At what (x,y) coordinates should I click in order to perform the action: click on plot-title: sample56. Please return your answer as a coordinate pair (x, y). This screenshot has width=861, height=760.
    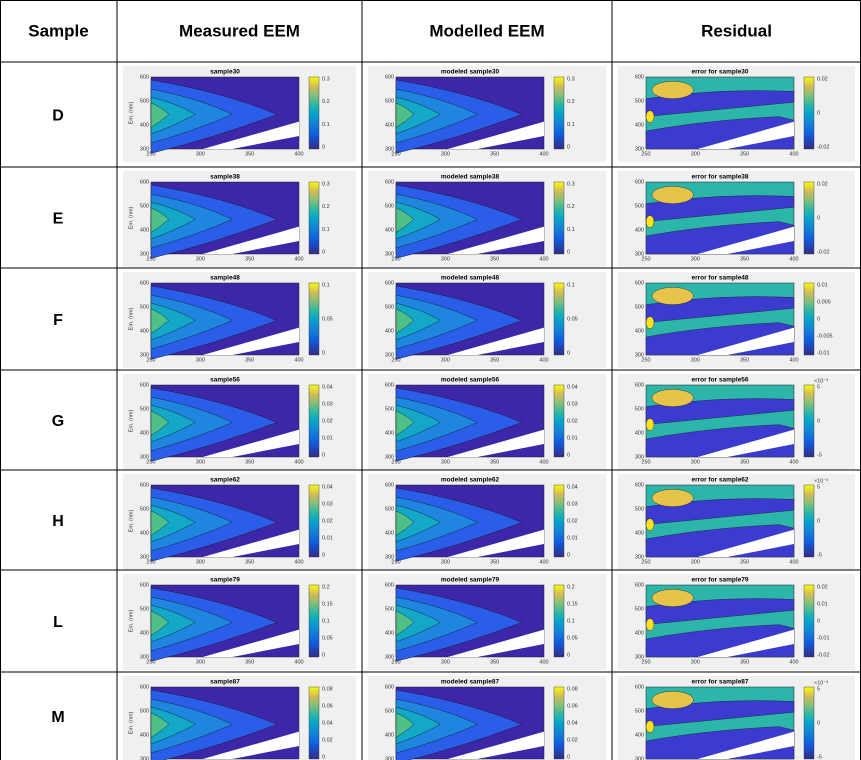
    Looking at the image, I should click on (225, 380).